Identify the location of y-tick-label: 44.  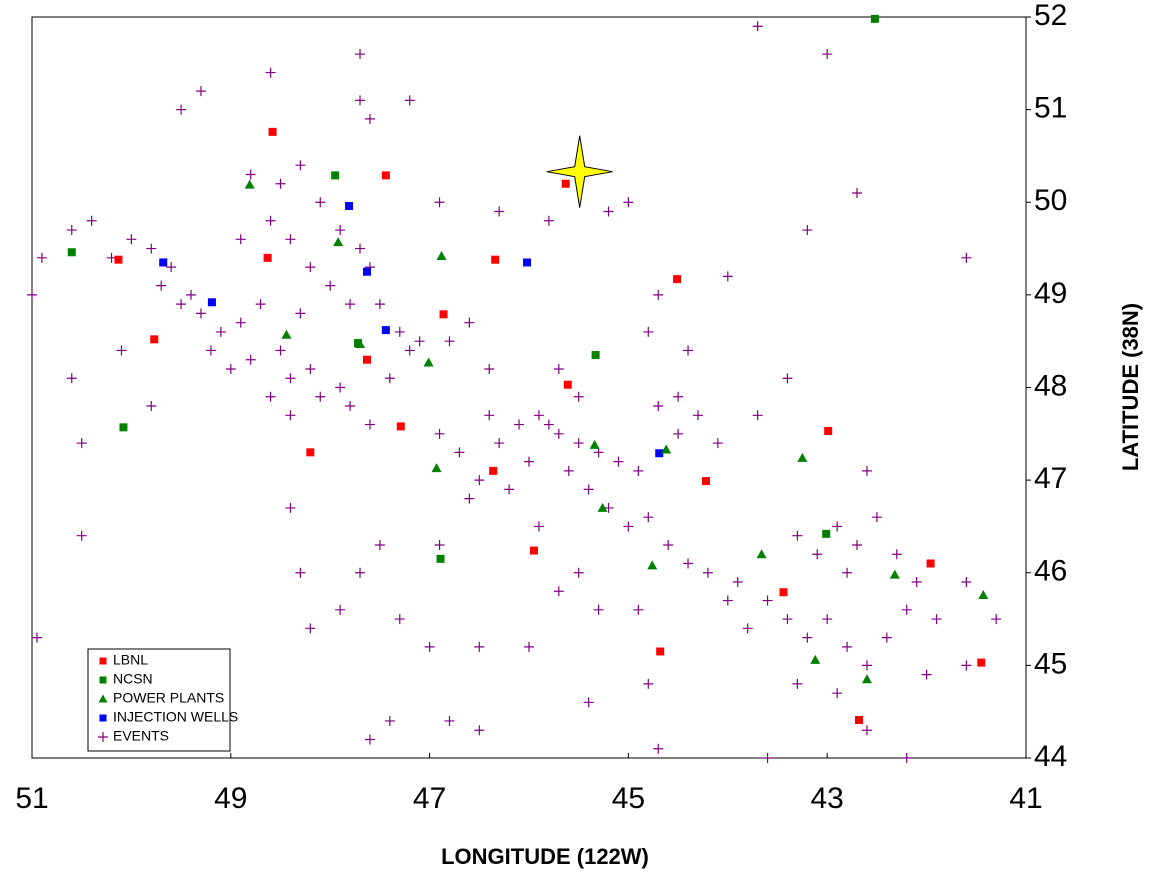
(1050, 756).